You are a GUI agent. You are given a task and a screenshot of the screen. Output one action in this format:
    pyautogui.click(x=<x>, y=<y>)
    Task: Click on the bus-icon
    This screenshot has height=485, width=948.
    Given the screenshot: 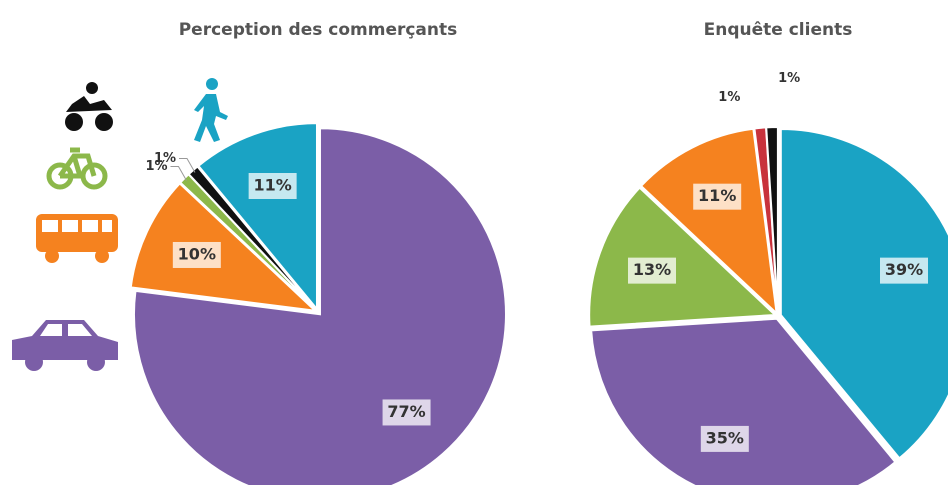 What is the action you would take?
    pyautogui.click(x=77, y=238)
    